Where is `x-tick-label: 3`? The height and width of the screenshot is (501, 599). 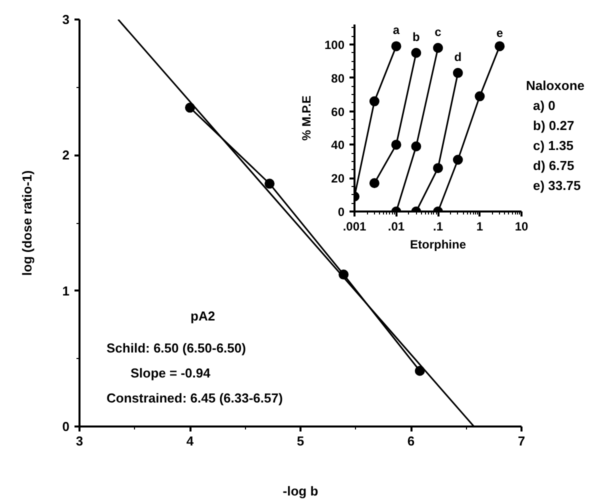
x-tick-label: 3 is located at coordinates (80, 441).